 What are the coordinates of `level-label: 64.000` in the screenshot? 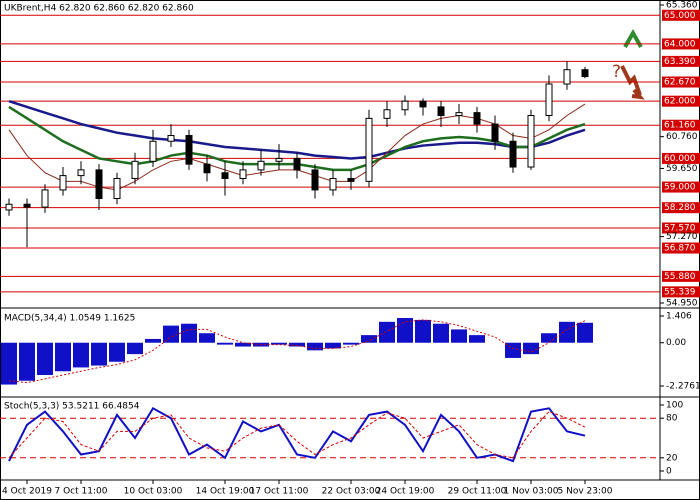 It's located at (680, 44).